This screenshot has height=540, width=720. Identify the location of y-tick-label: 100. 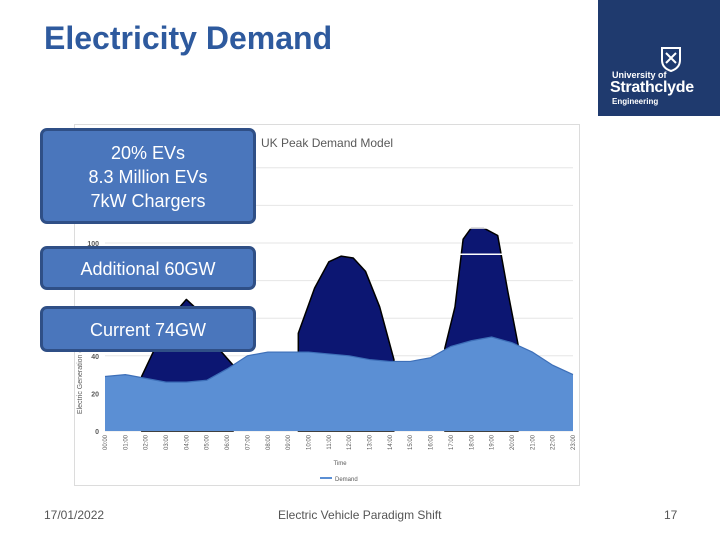
(93, 244).